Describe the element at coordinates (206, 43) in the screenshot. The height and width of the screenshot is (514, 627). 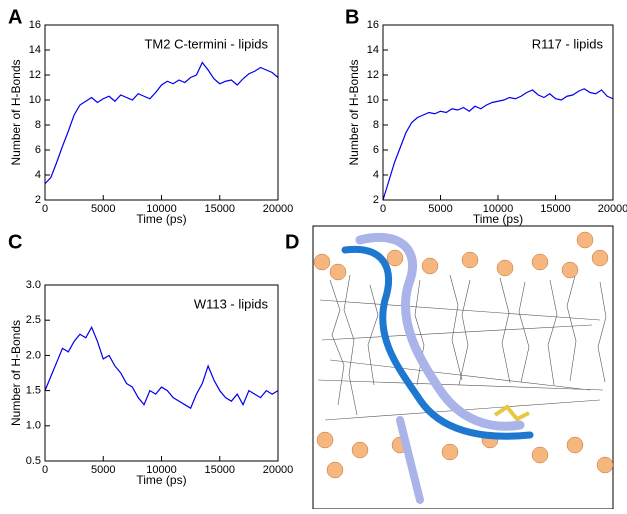
I see `annotation: TM2 C-termini - lipids` at that location.